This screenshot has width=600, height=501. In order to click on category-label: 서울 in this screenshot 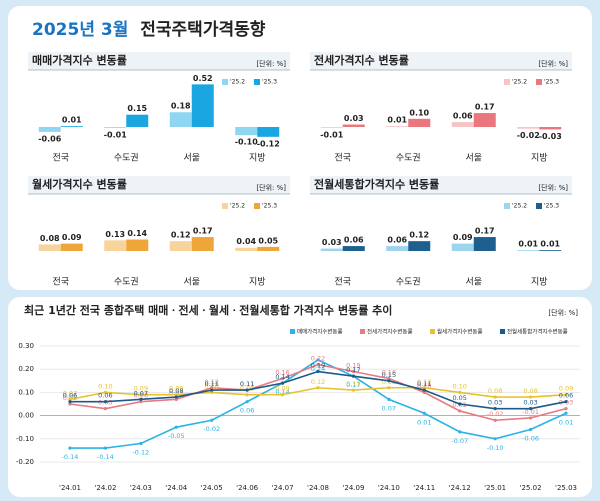, I will do `click(473, 282)`.